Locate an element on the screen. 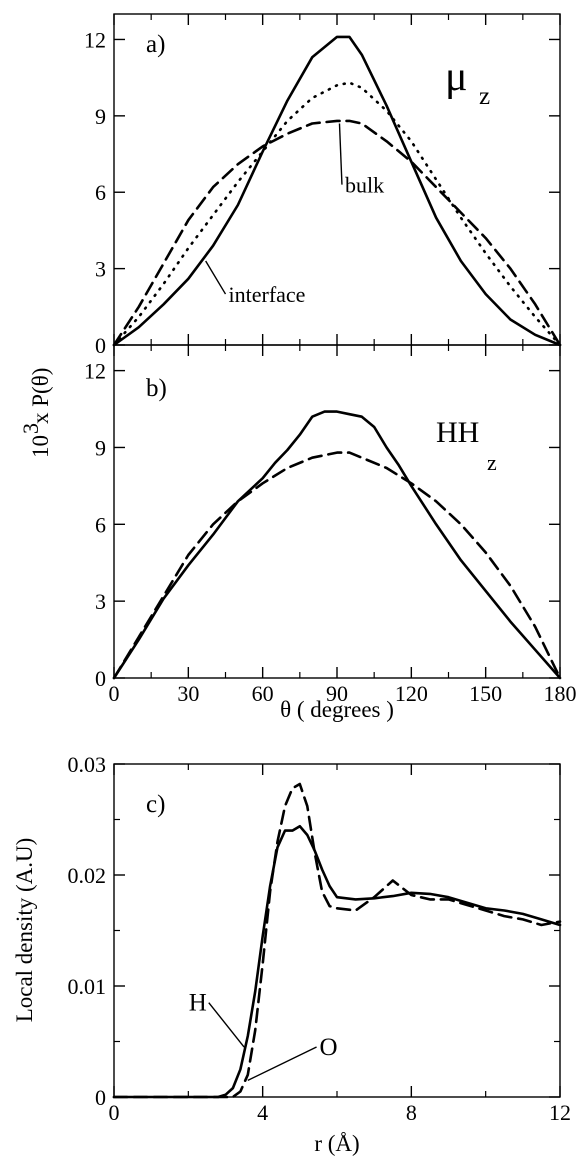  panel-b-xtick-label-6: 180 is located at coordinates (560, 693).